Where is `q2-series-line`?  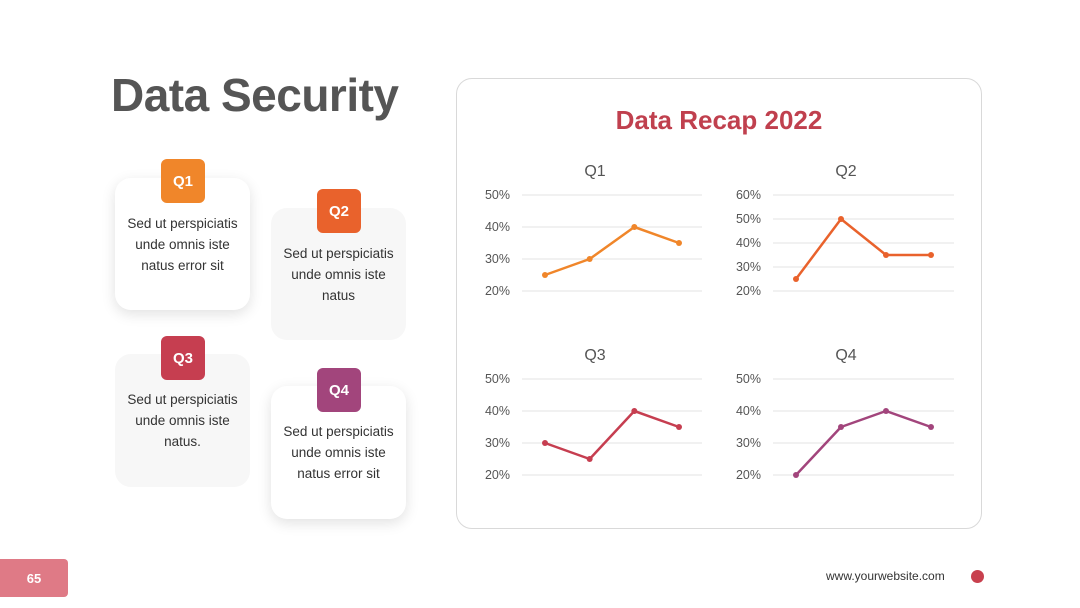 q2-series-line is located at coordinates (863, 248).